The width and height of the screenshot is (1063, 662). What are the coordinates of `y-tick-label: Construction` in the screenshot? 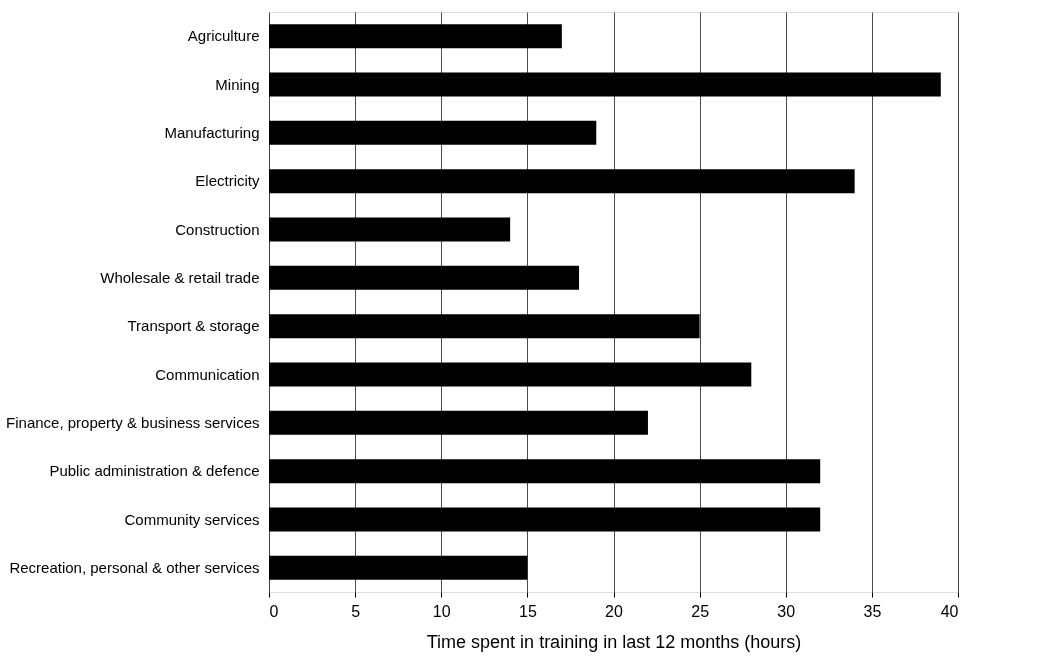 It's located at (217, 229).